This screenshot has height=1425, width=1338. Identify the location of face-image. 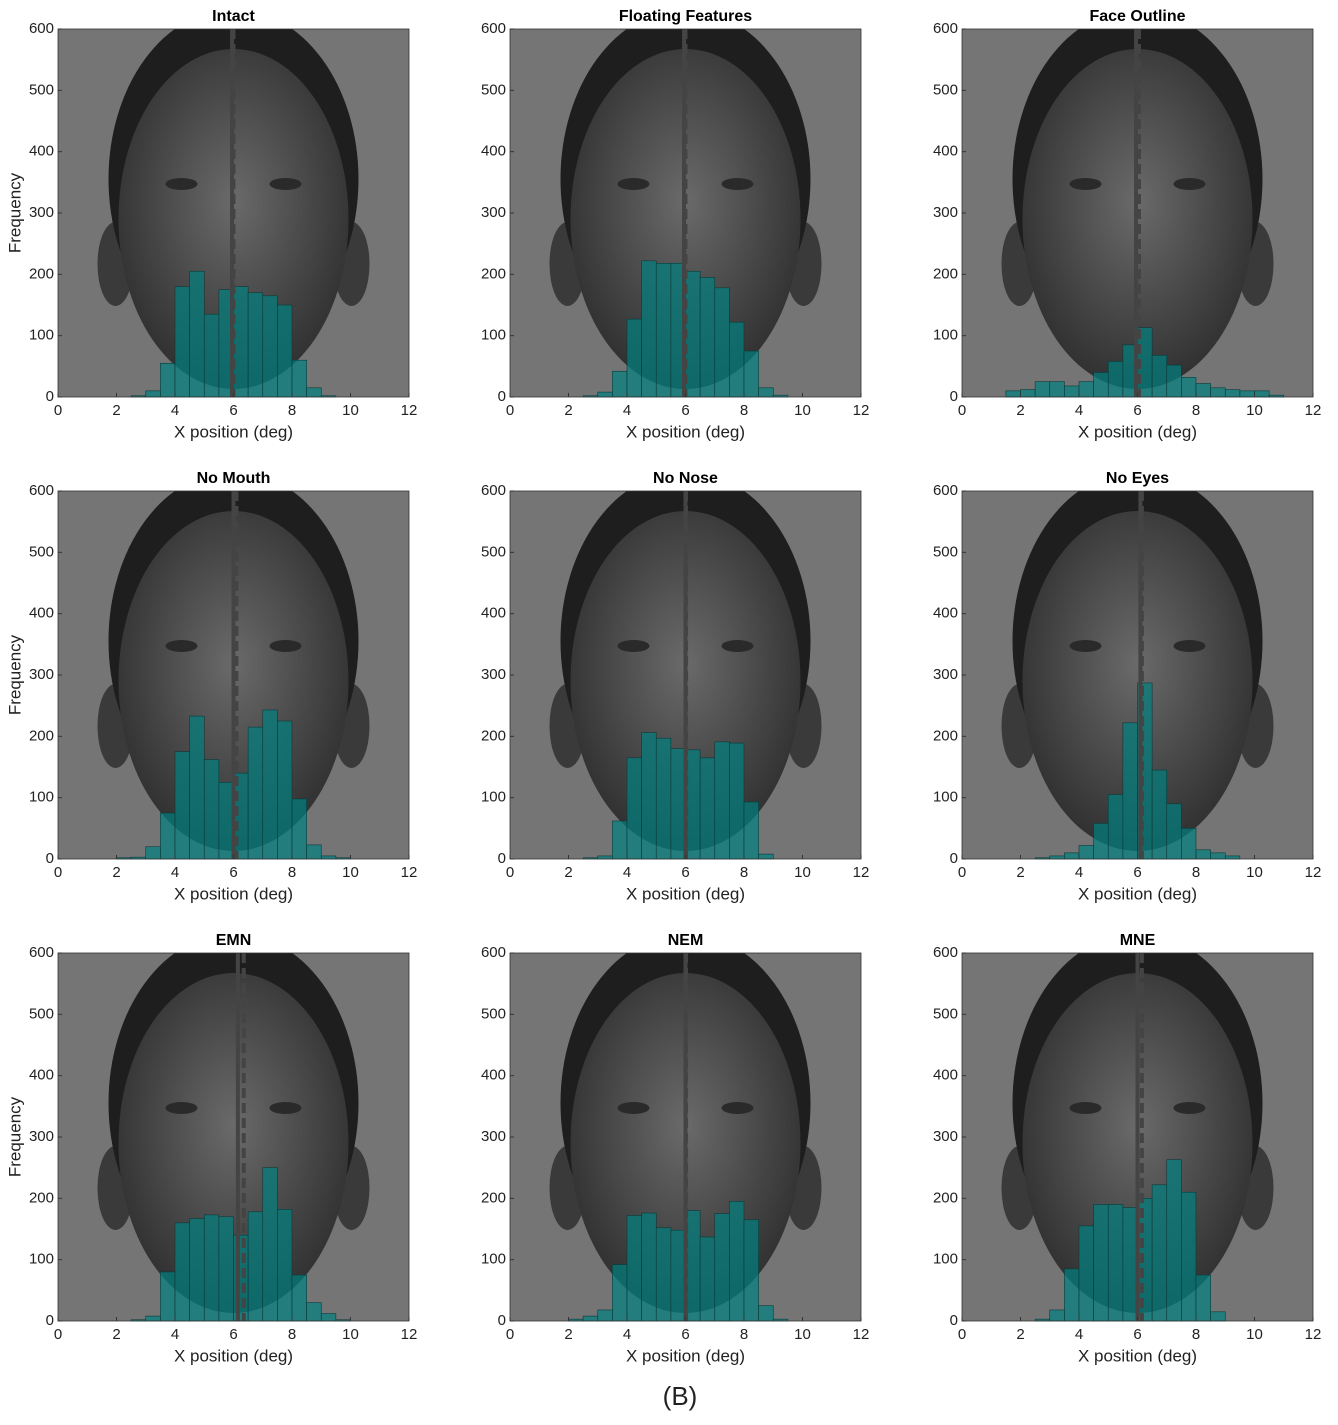
(1137, 675).